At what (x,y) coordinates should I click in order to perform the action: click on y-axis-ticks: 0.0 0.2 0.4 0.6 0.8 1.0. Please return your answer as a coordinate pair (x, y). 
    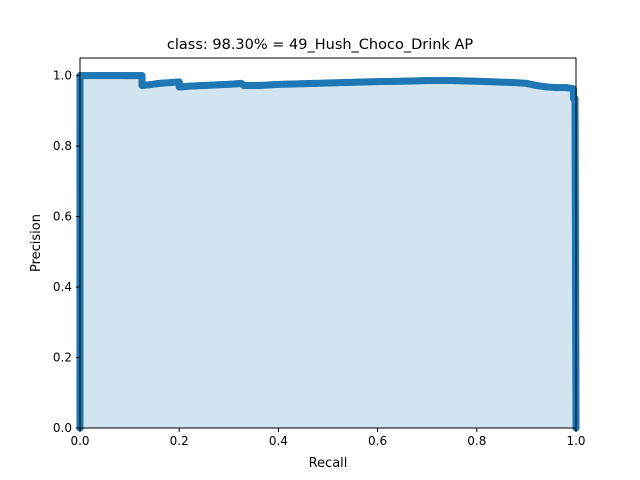
    Looking at the image, I should click on (66, 252).